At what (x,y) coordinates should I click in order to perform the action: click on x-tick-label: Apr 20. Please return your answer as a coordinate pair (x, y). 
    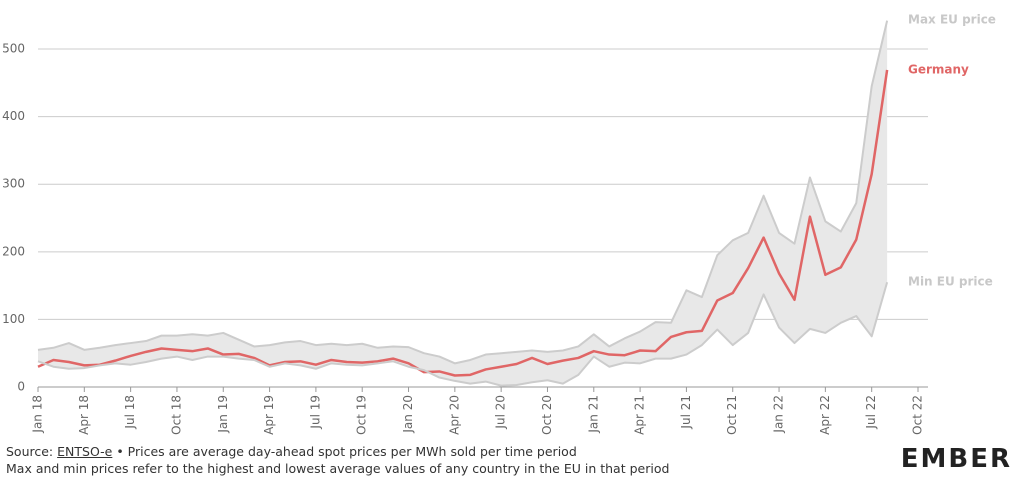
    Looking at the image, I should click on (454, 415).